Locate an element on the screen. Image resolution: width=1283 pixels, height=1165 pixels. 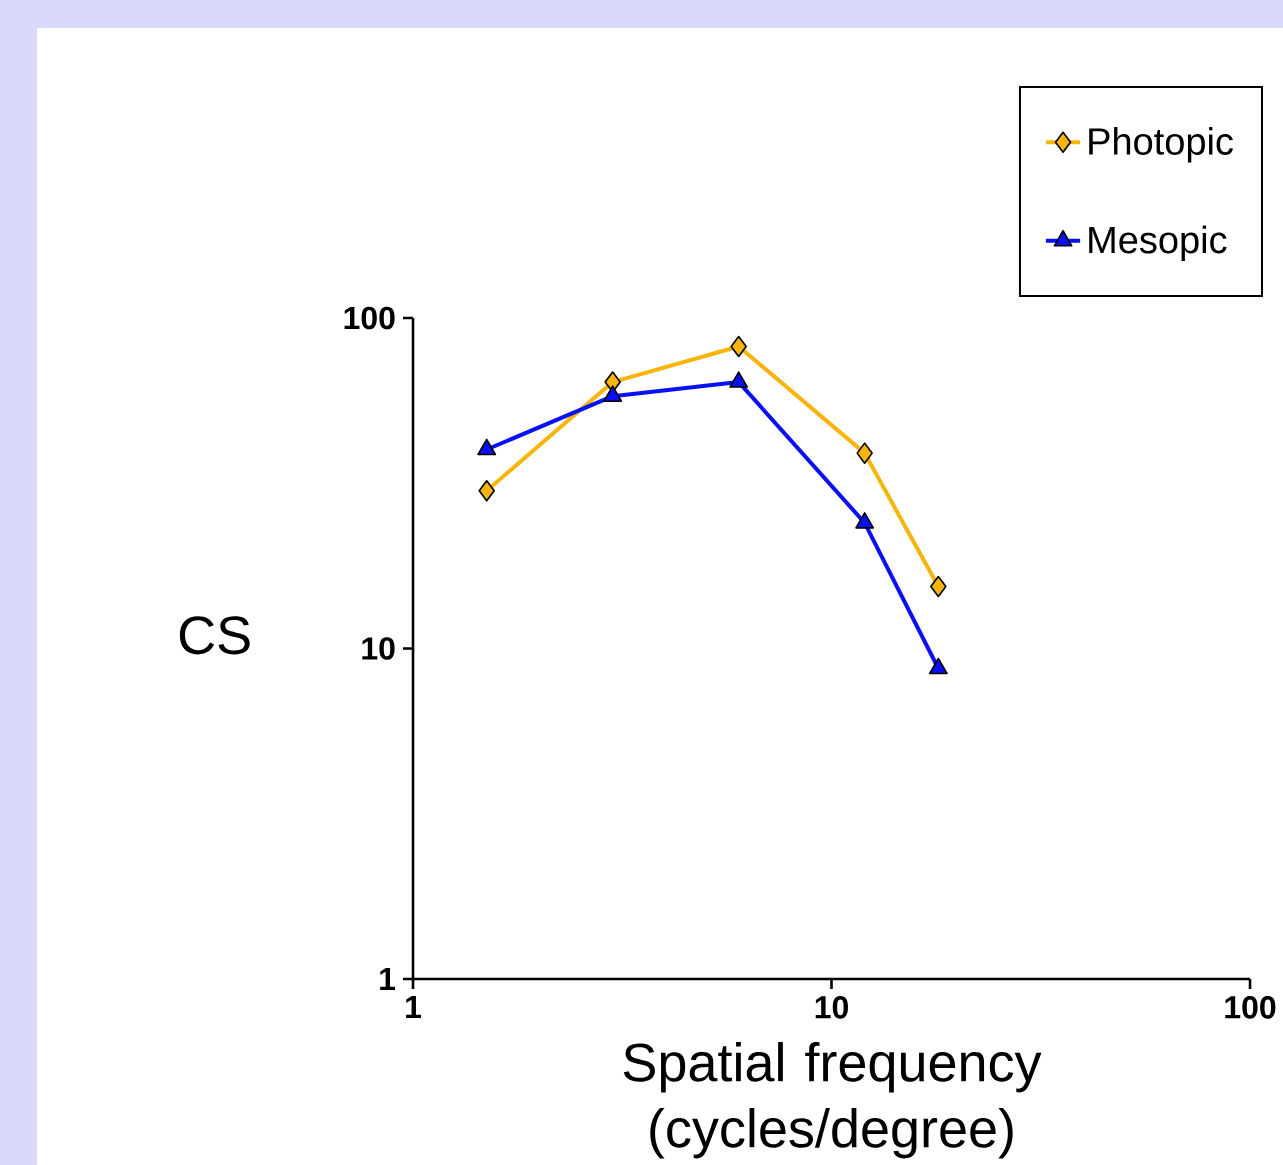
y-axis-title: CS is located at coordinates (214, 635).